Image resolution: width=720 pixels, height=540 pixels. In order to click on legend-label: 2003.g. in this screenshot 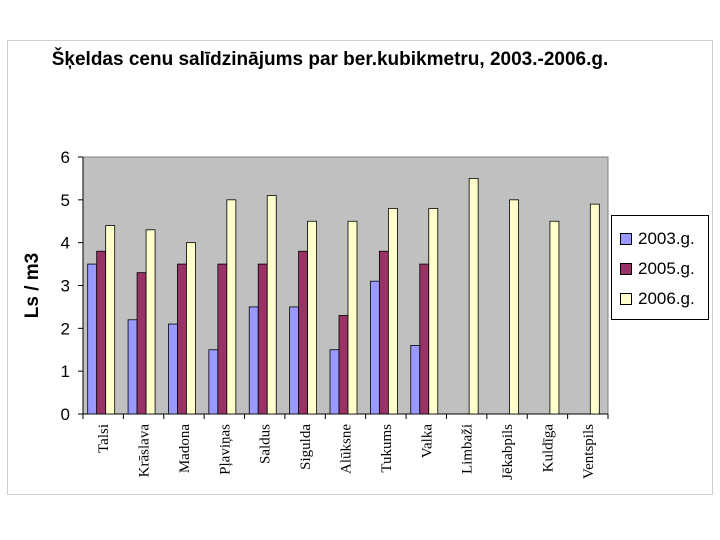, I will do `click(666, 238)`.